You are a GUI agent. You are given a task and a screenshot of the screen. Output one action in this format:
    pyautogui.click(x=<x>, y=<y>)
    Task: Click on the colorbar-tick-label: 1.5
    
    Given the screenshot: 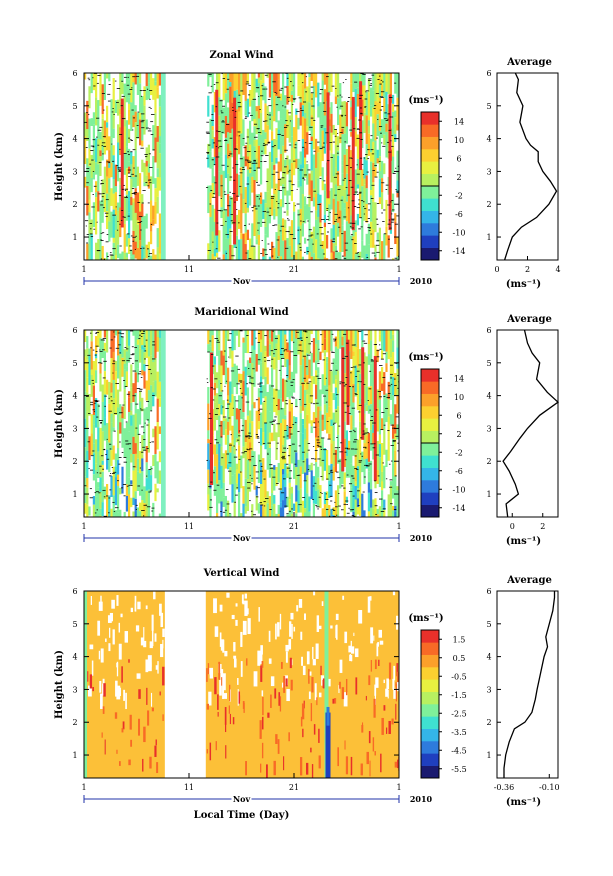 What is the action you would take?
    pyautogui.click(x=459, y=639)
    